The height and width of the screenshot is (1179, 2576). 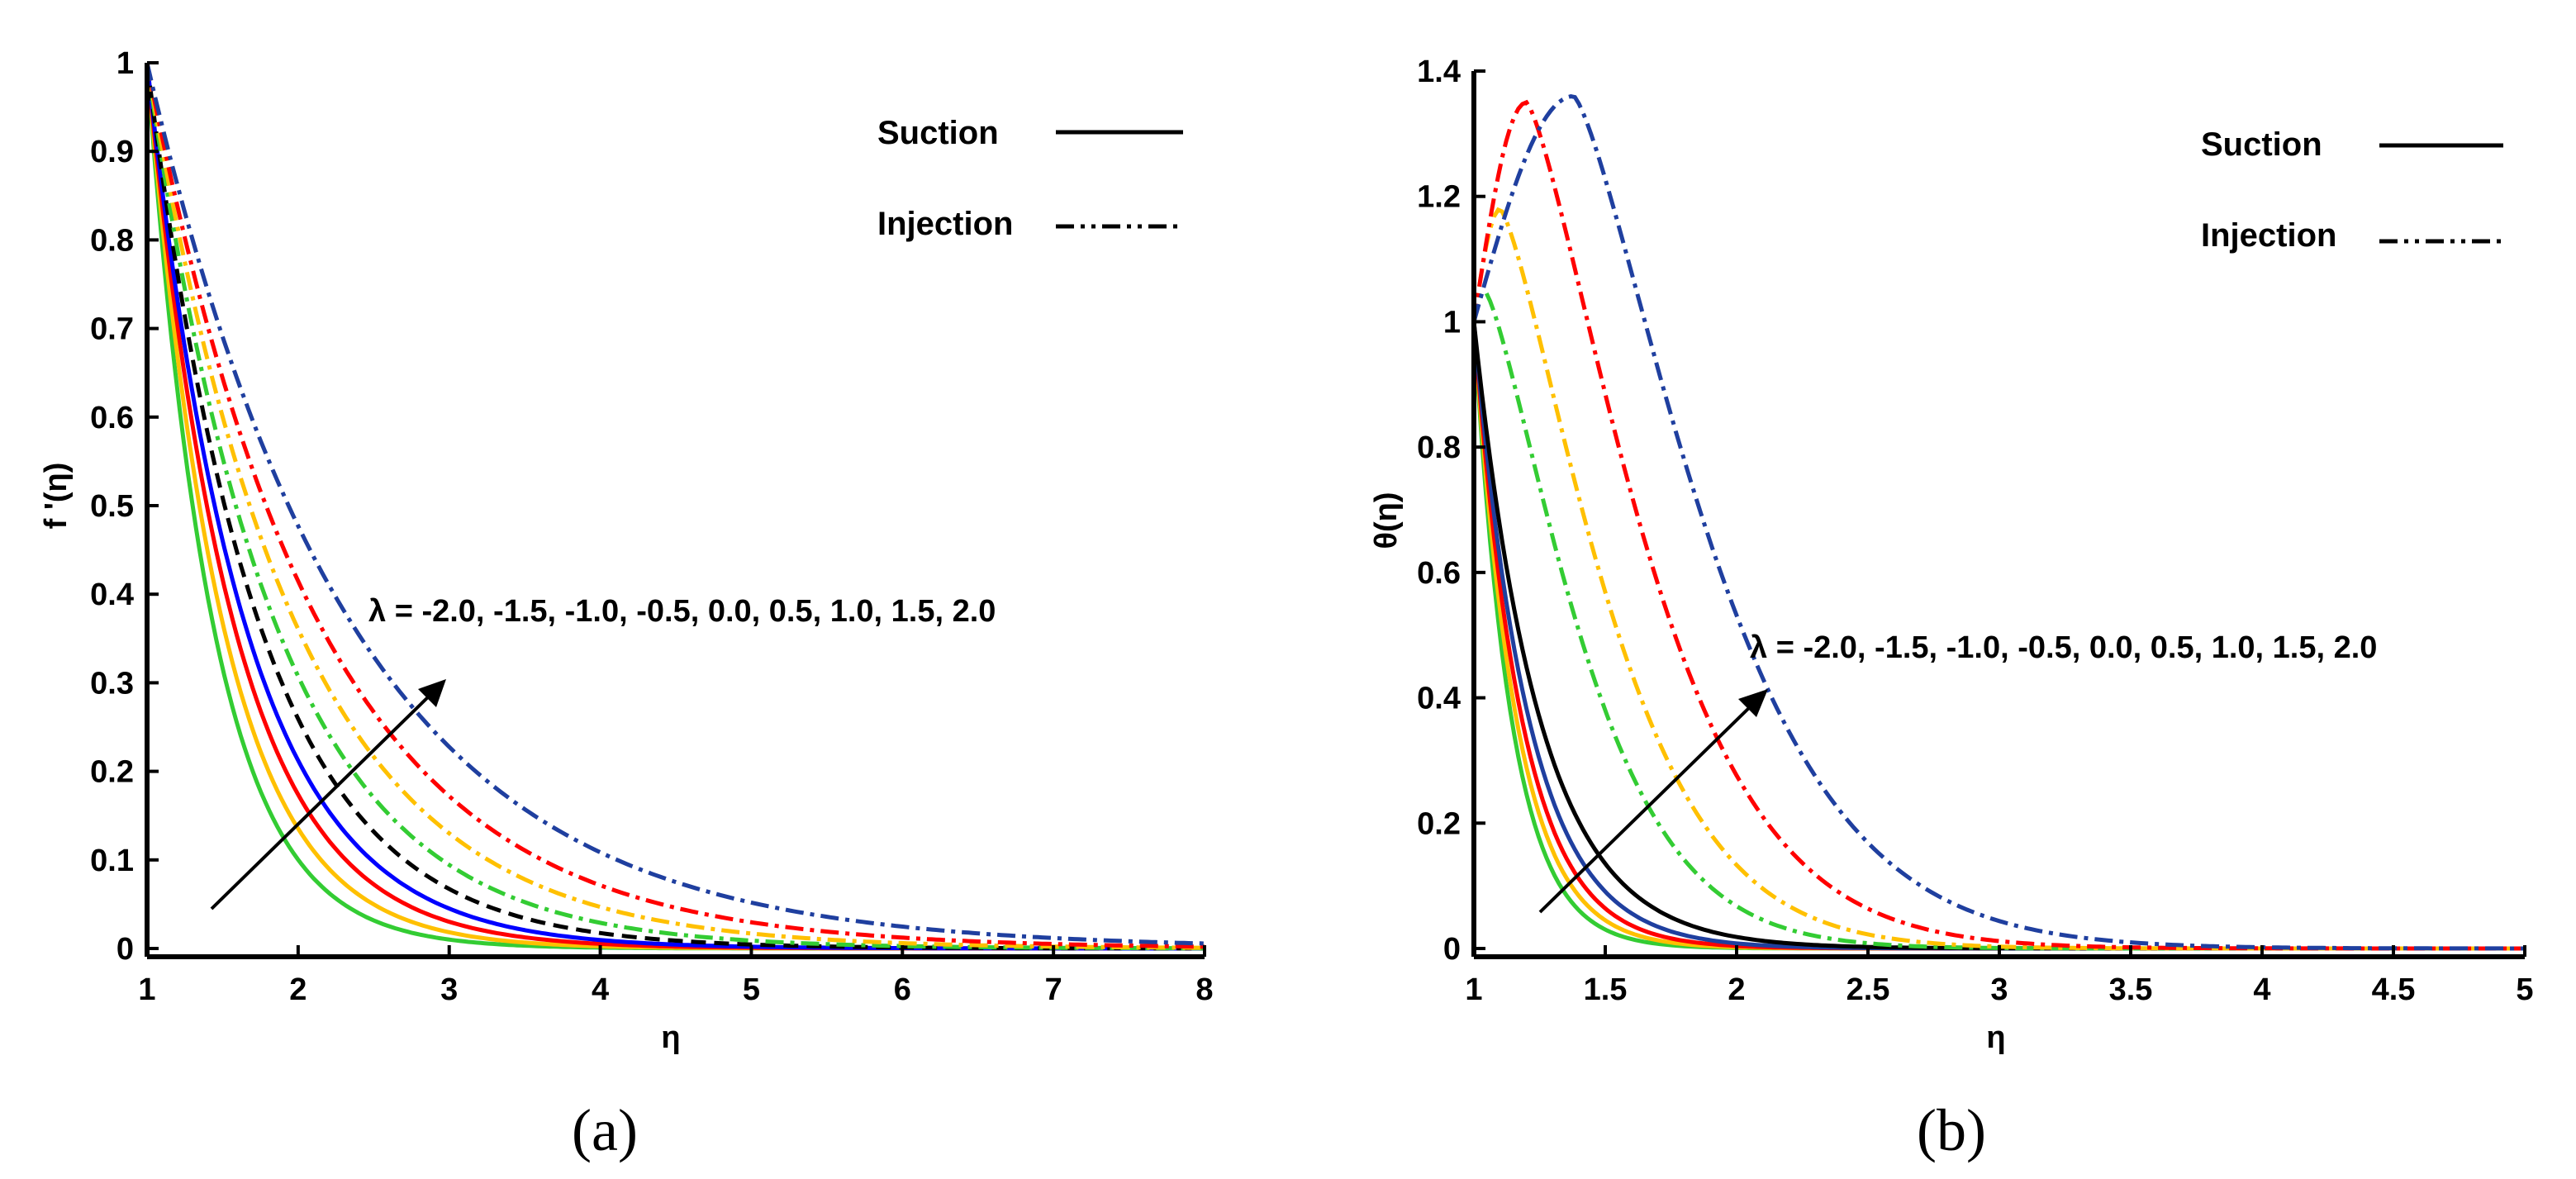 I want to click on panel-b-y-tick-label: 0.2, so click(x=1439, y=824).